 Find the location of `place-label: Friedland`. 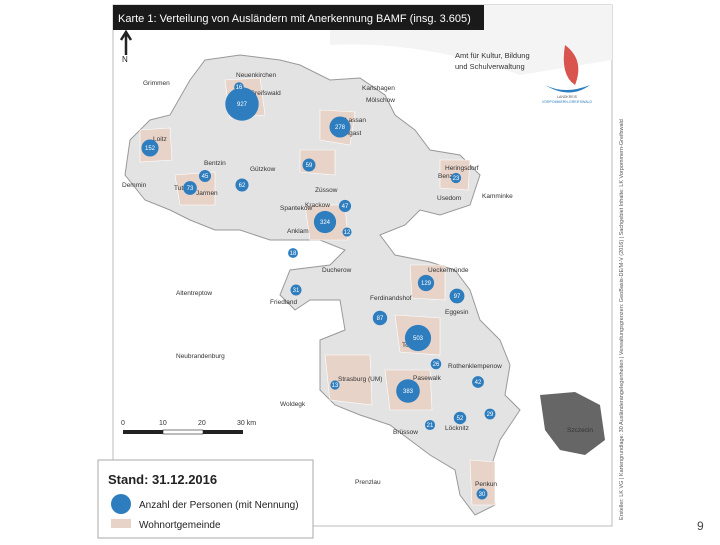

place-label: Friedland is located at coordinates (283, 302).